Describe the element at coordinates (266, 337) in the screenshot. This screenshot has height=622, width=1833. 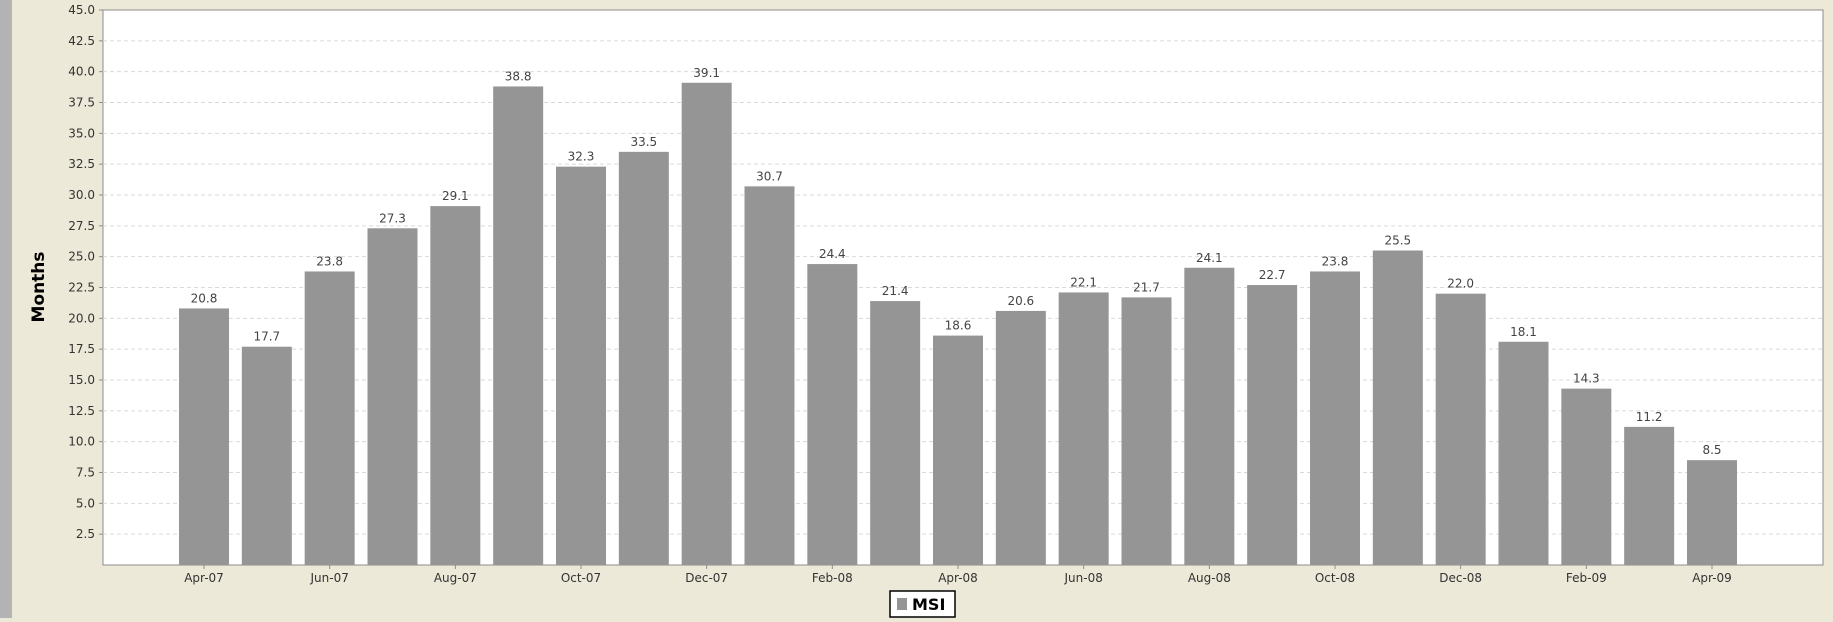
I see `data-label: 17.7` at that location.